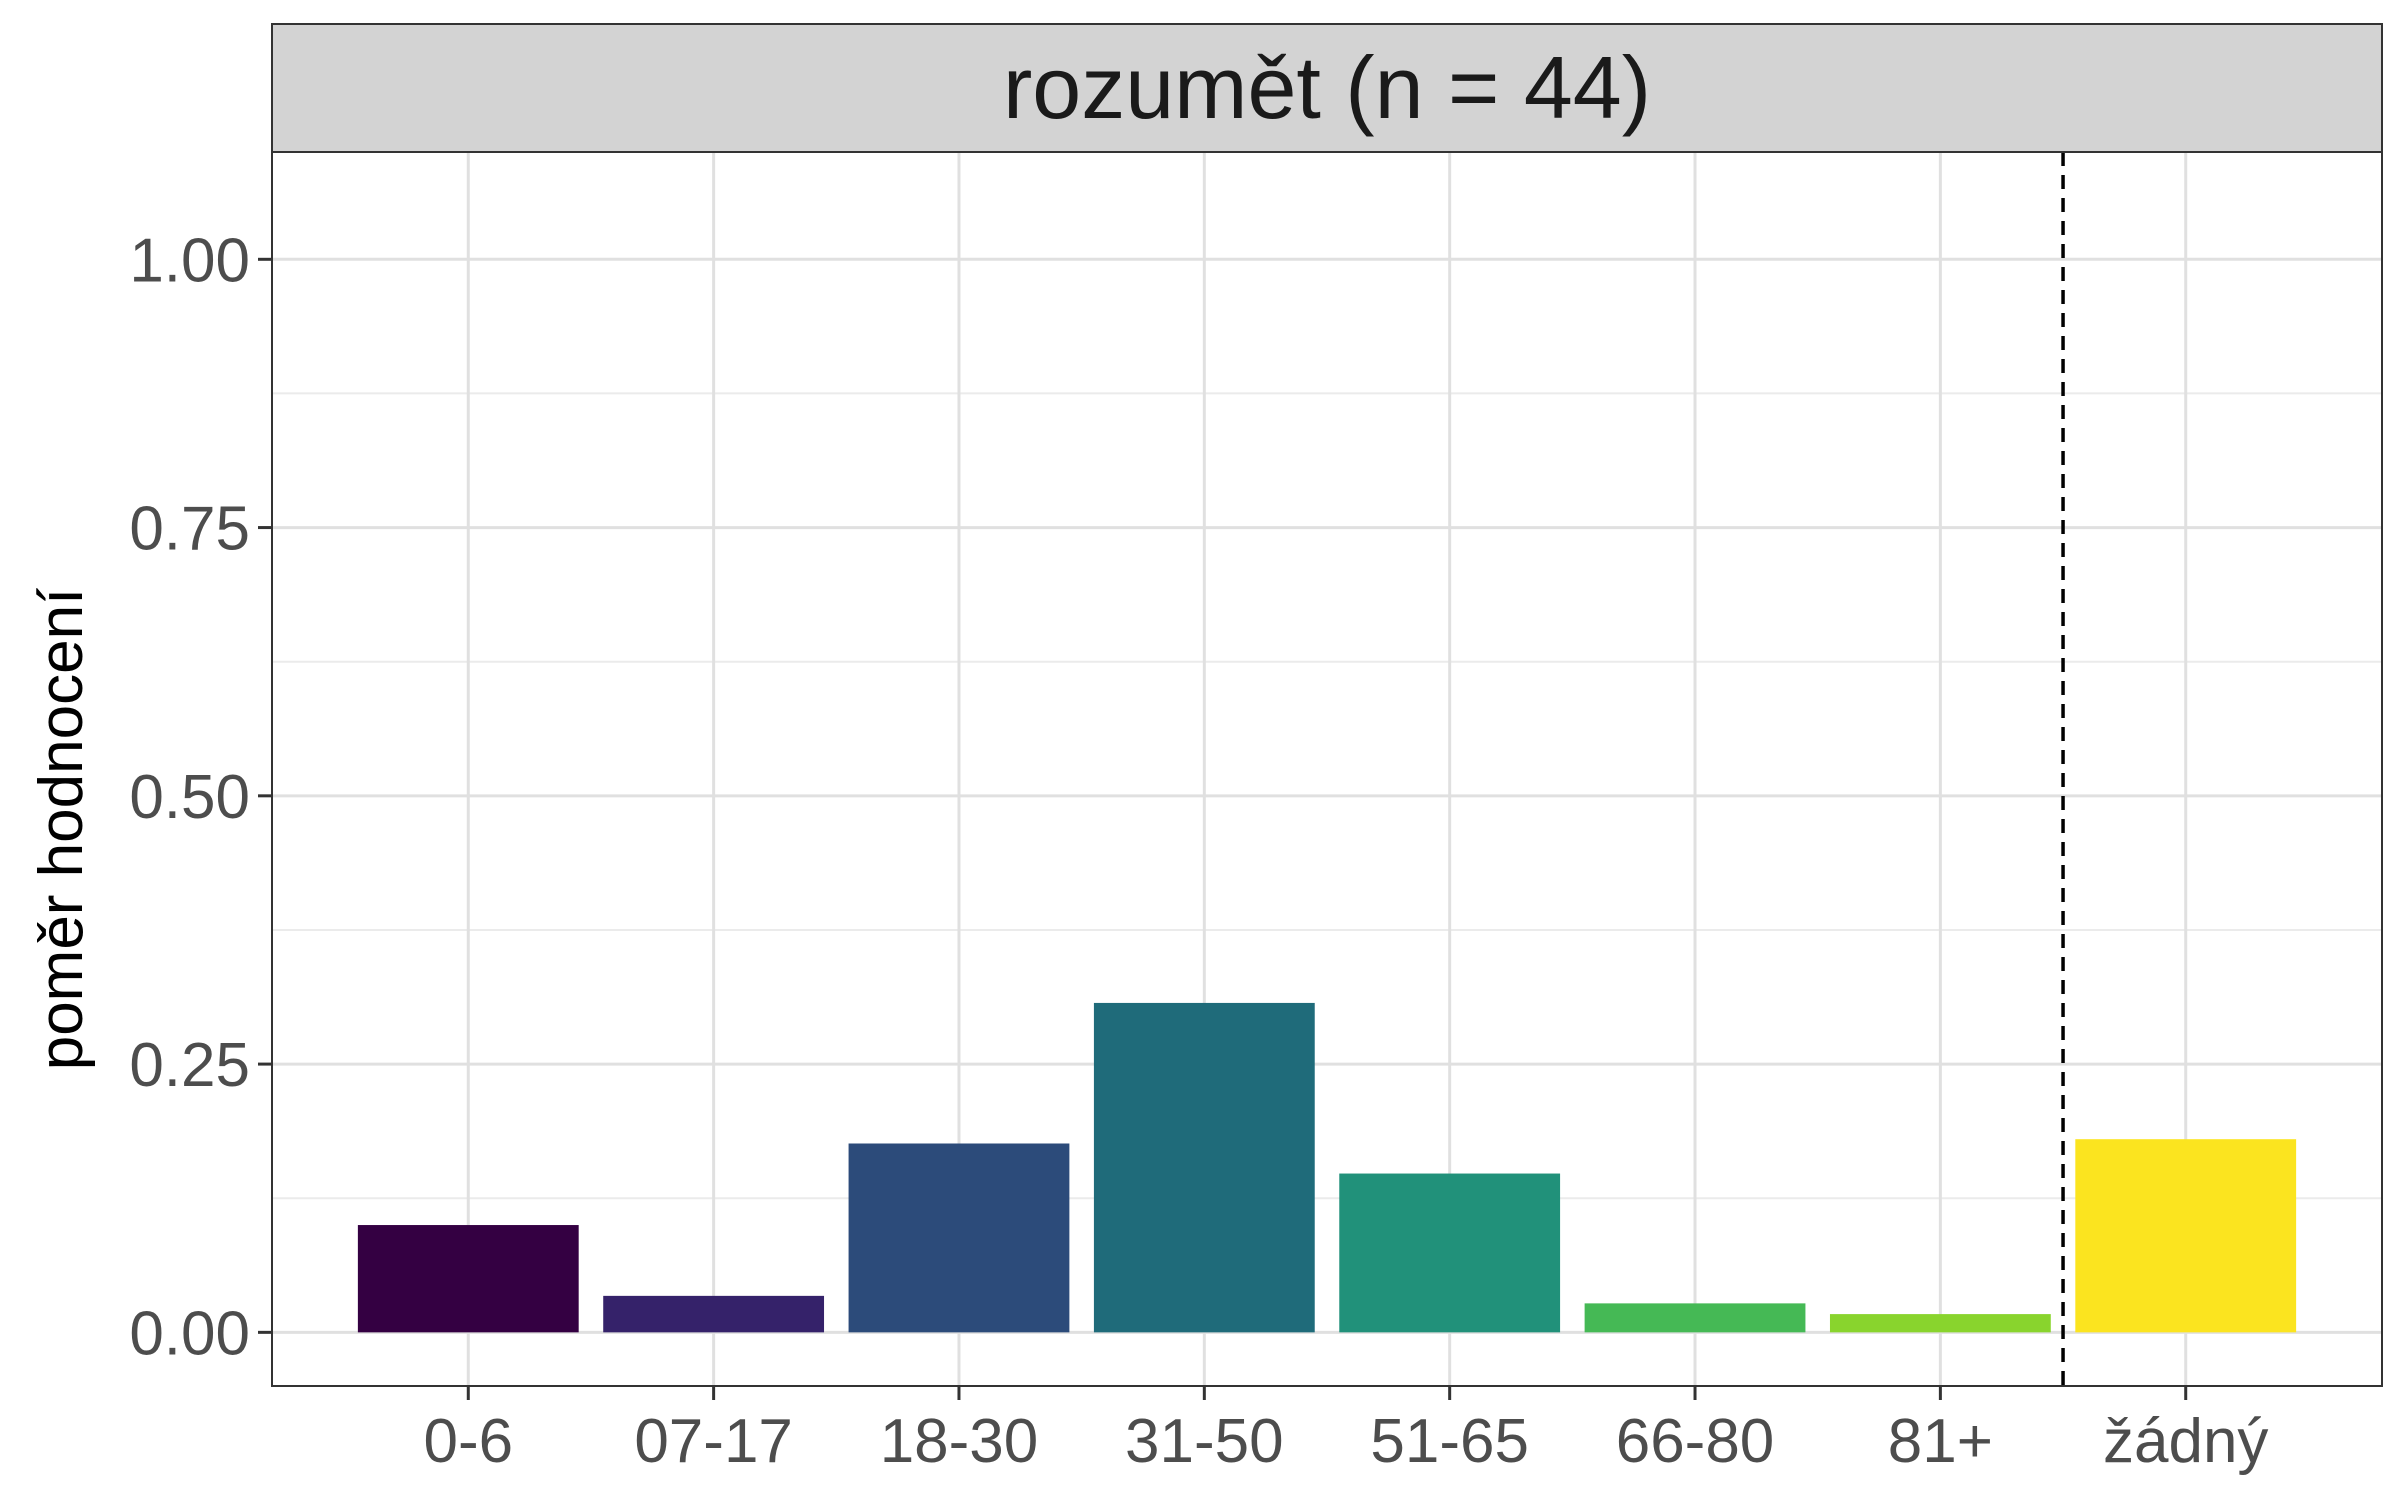 The width and height of the screenshot is (2400, 1500). What do you see at coordinates (468, 1441) in the screenshot?
I see `x-tick-label: 0-6` at bounding box center [468, 1441].